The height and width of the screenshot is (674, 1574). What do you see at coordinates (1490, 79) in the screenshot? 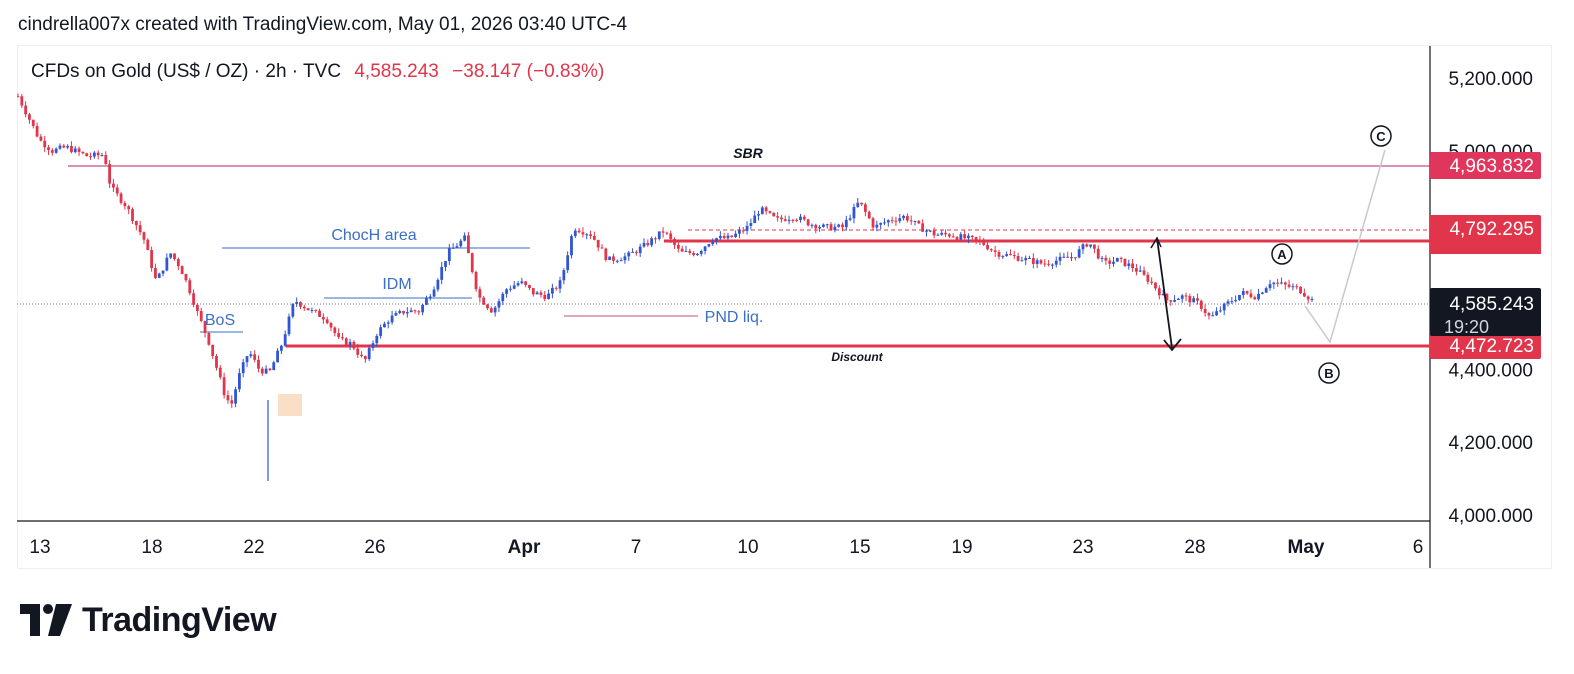
I see `y-tick-label: 5,200.000` at bounding box center [1490, 79].